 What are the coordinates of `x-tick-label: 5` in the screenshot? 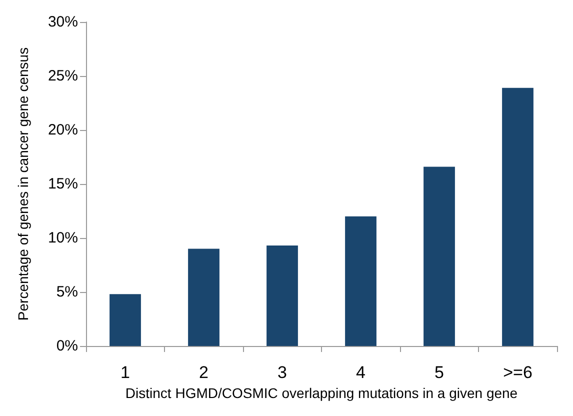 It's located at (439, 372).